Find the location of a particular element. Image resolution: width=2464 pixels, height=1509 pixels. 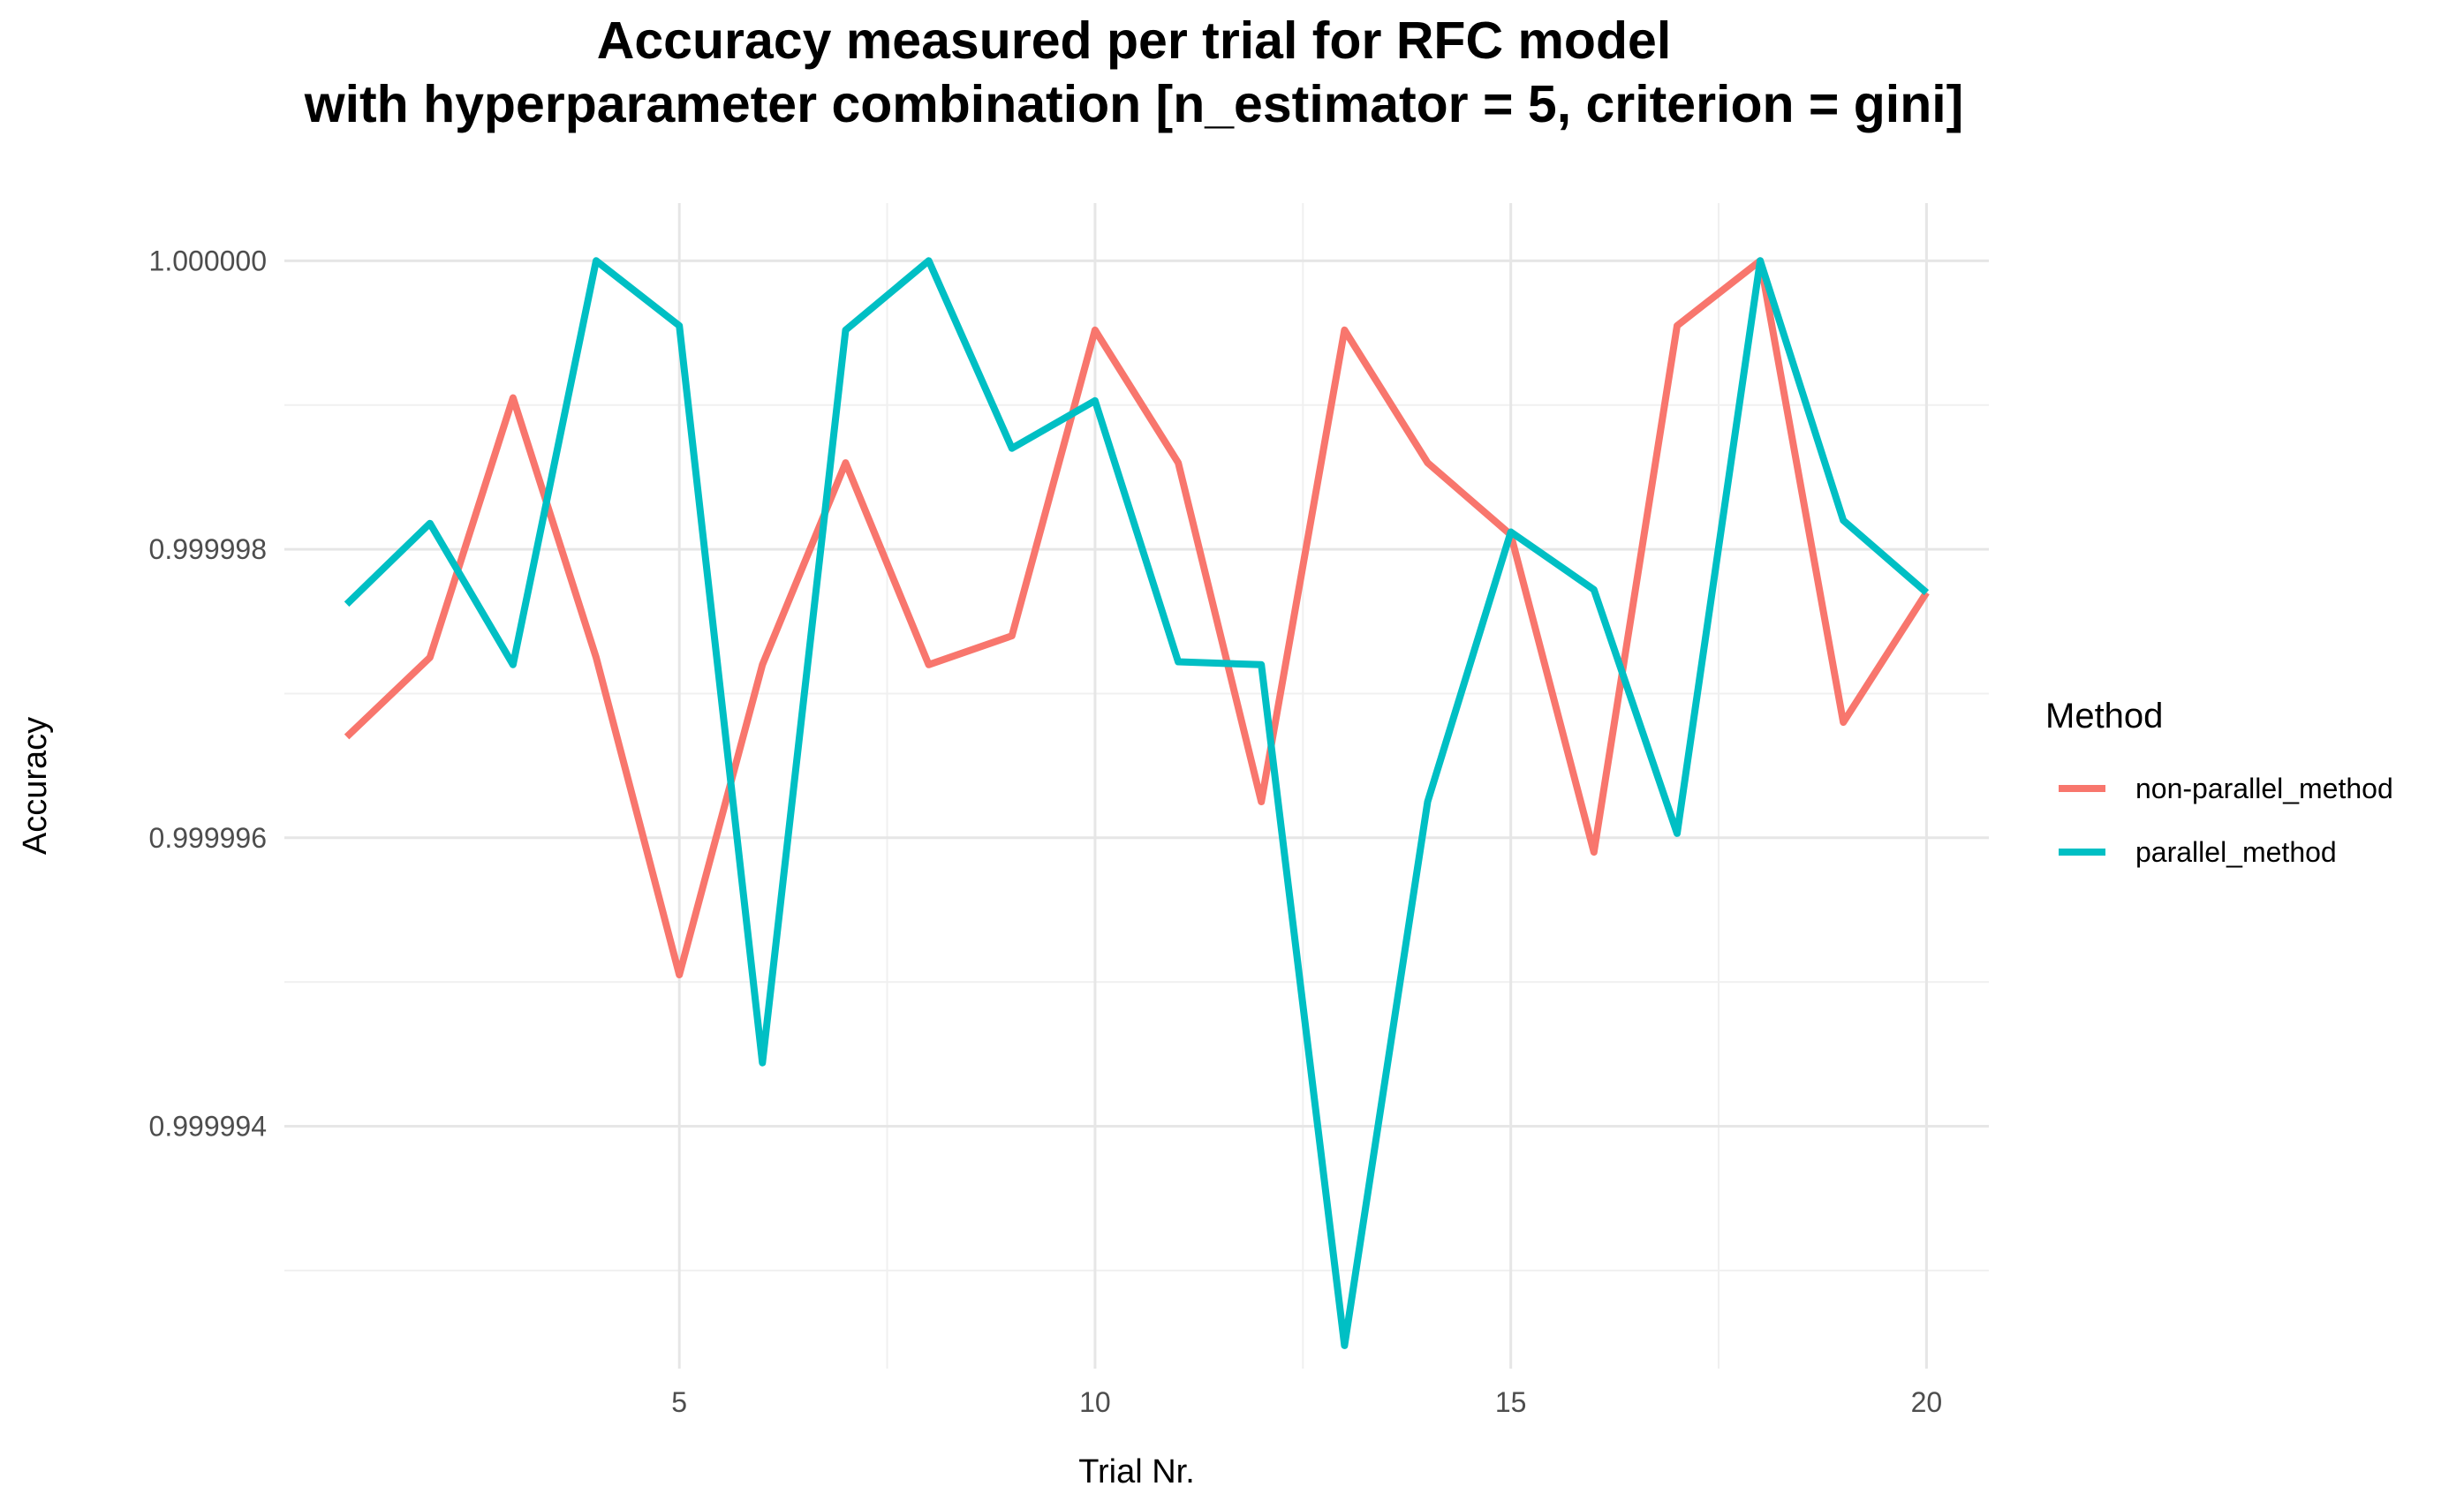

x-tick-label: 10 is located at coordinates (1095, 1402).